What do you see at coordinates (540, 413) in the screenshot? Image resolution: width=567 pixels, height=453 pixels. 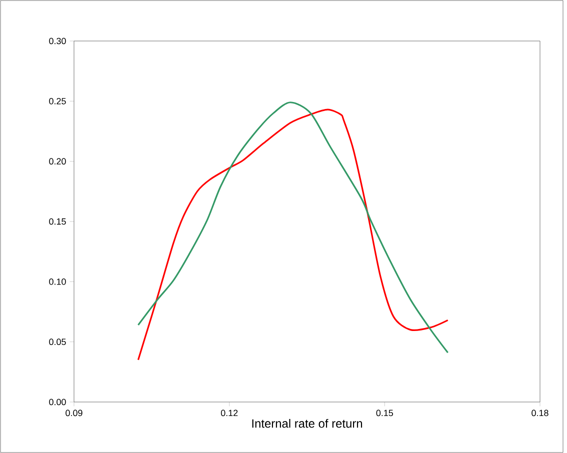 I see `x-tick-label: 0.18` at bounding box center [540, 413].